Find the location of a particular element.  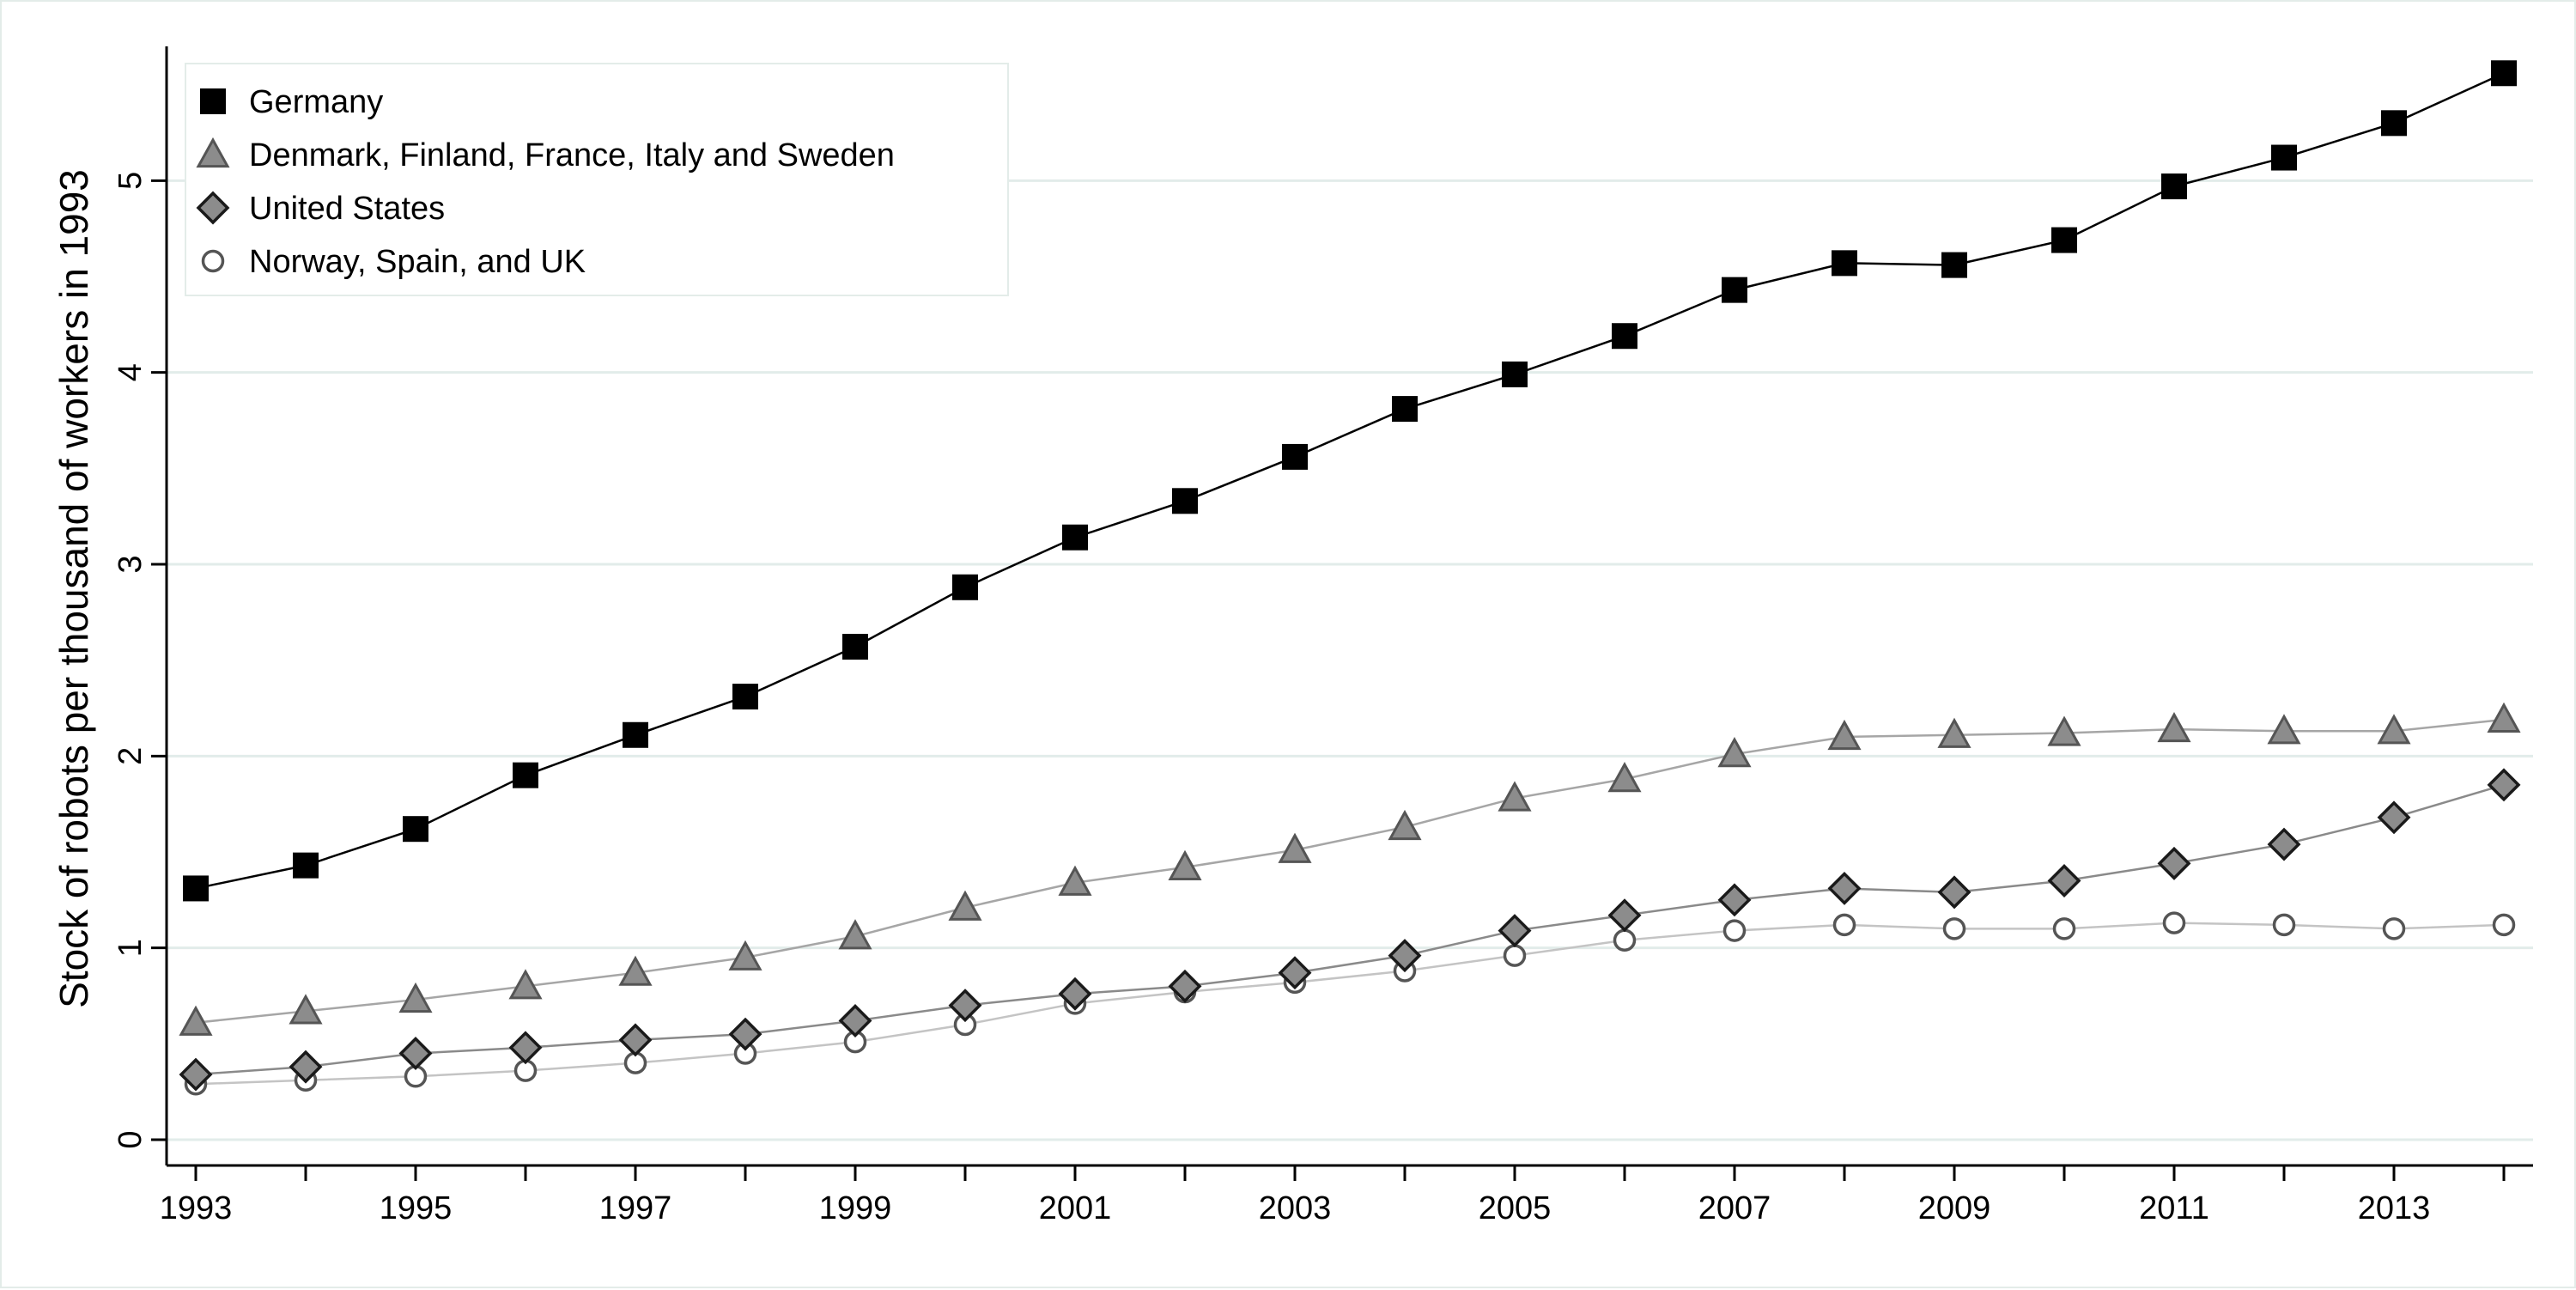

x-tick-label: 2001 is located at coordinates (1075, 1208).